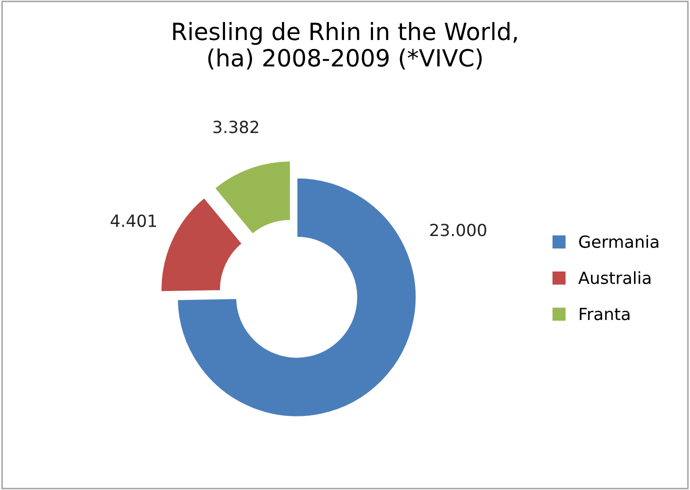 The image size is (690, 490). What do you see at coordinates (605, 314) in the screenshot?
I see `legend-label: Franta` at bounding box center [605, 314].